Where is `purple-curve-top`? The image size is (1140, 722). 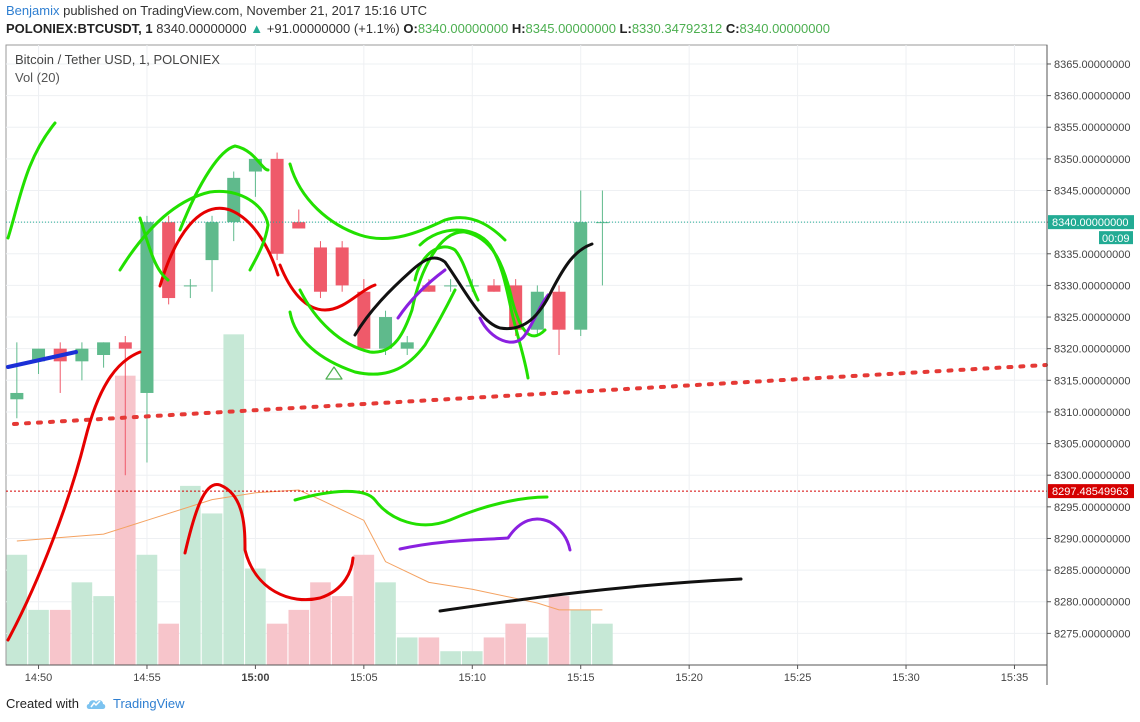 purple-curve-top is located at coordinates (421, 294).